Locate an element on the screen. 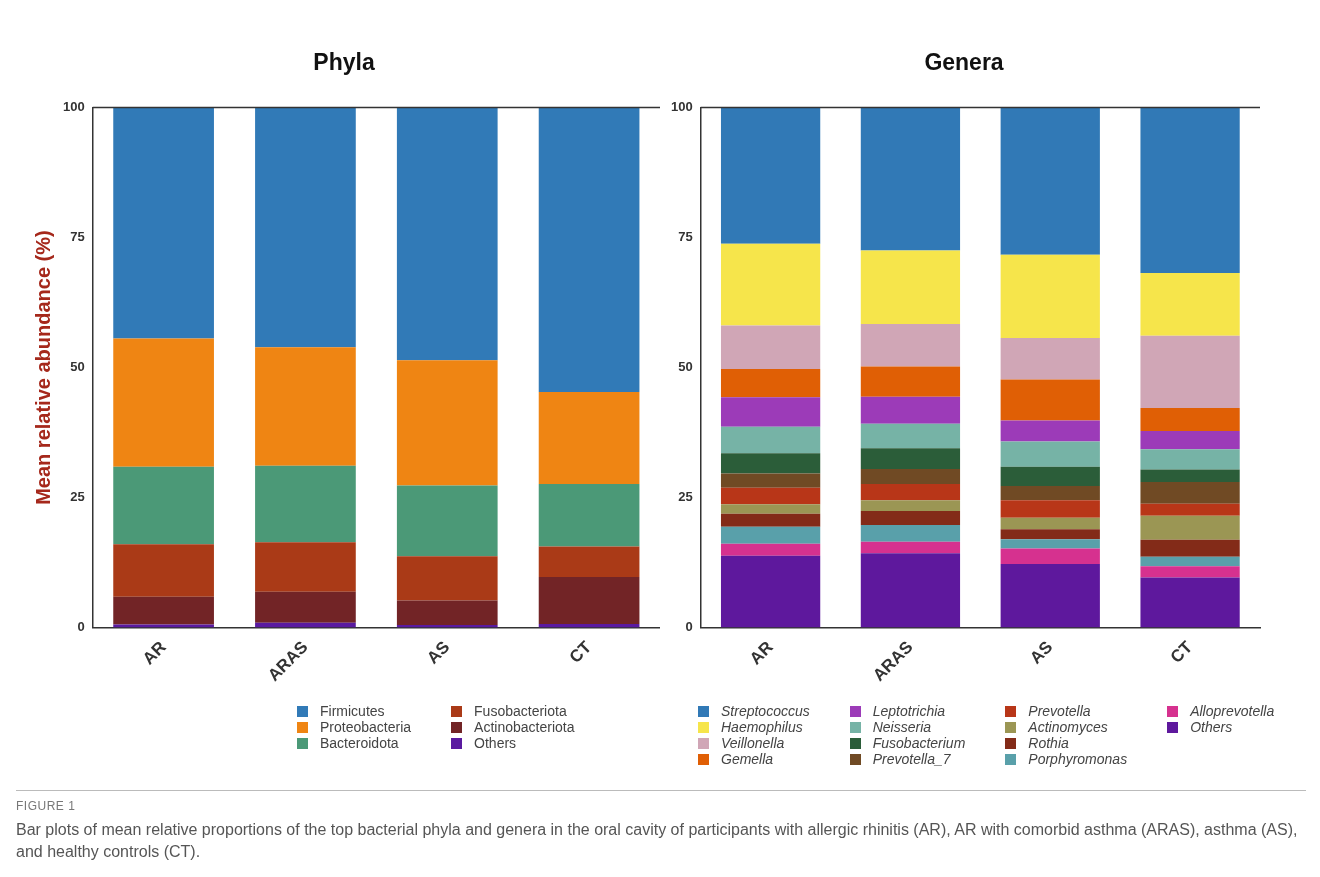  legend-label: Gemella is located at coordinates (747, 759).